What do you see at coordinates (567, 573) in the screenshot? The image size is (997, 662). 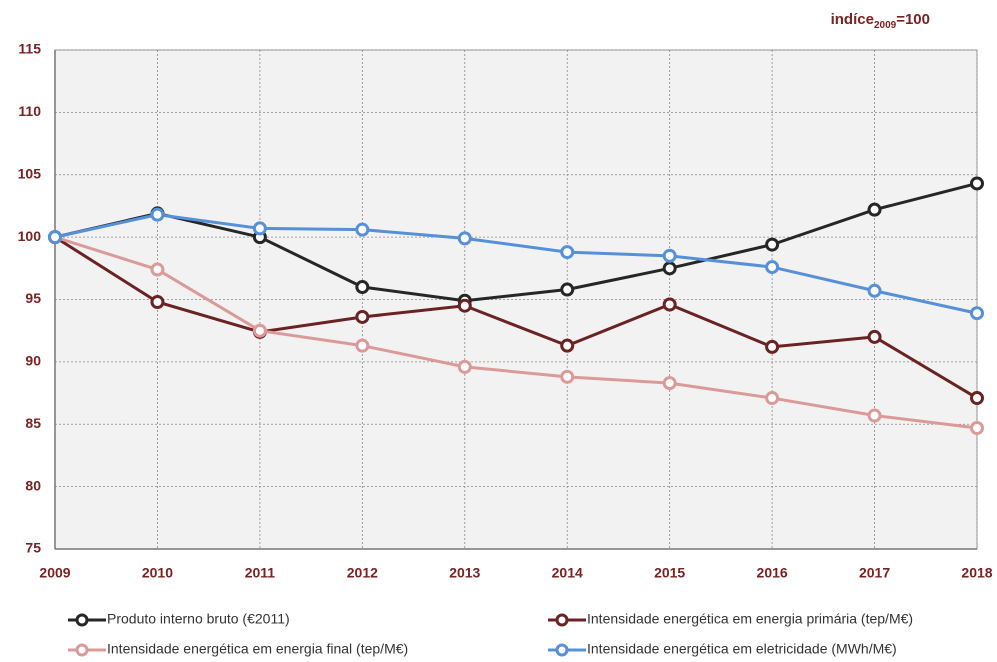 I see `x-tick-label: 2014` at bounding box center [567, 573].